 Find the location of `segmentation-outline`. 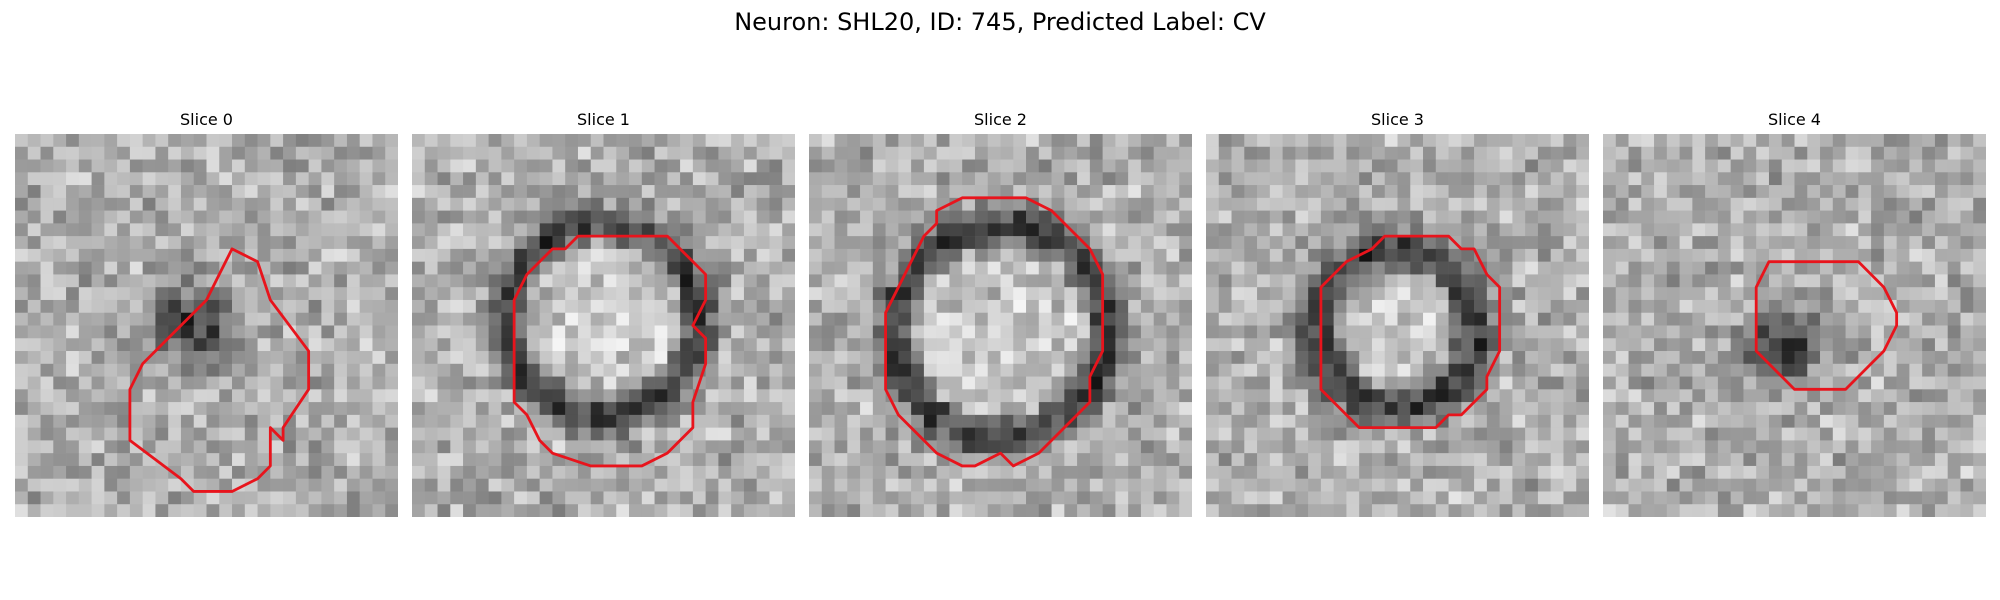

segmentation-outline is located at coordinates (1410, 332).